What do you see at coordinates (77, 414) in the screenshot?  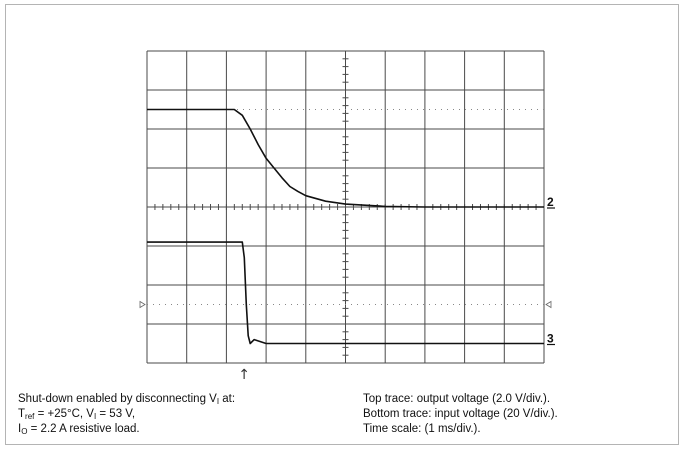 I see `caption-line-2: Tref = +25°C, VI = 53 V,` at bounding box center [77, 414].